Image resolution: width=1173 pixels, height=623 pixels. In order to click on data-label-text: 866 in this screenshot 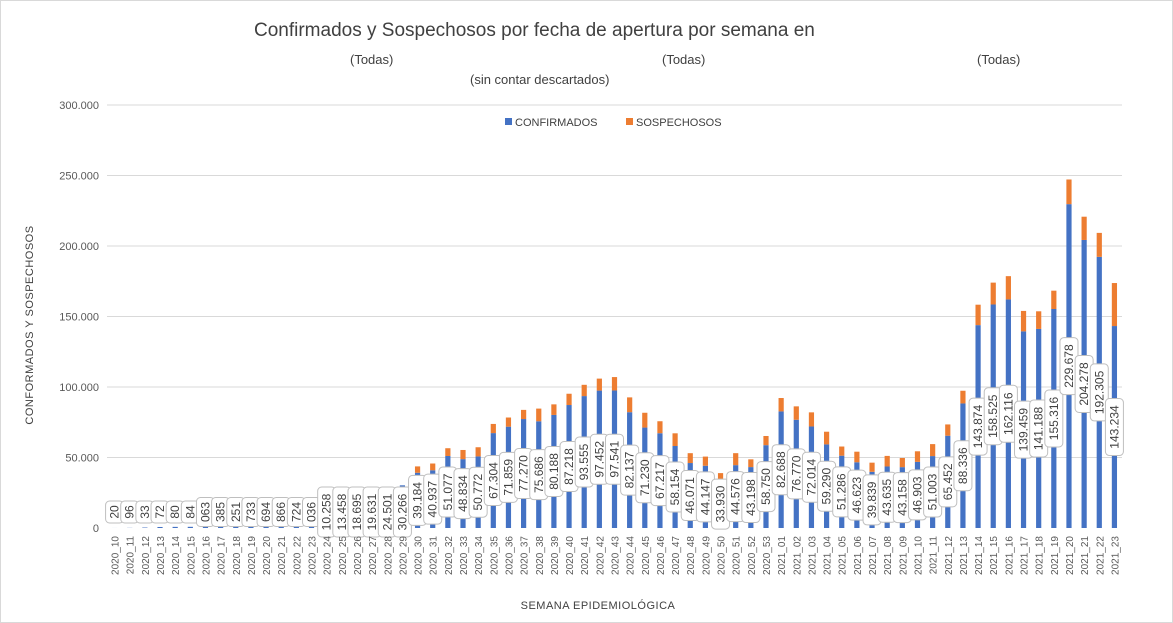, I will do `click(281, 512)`.